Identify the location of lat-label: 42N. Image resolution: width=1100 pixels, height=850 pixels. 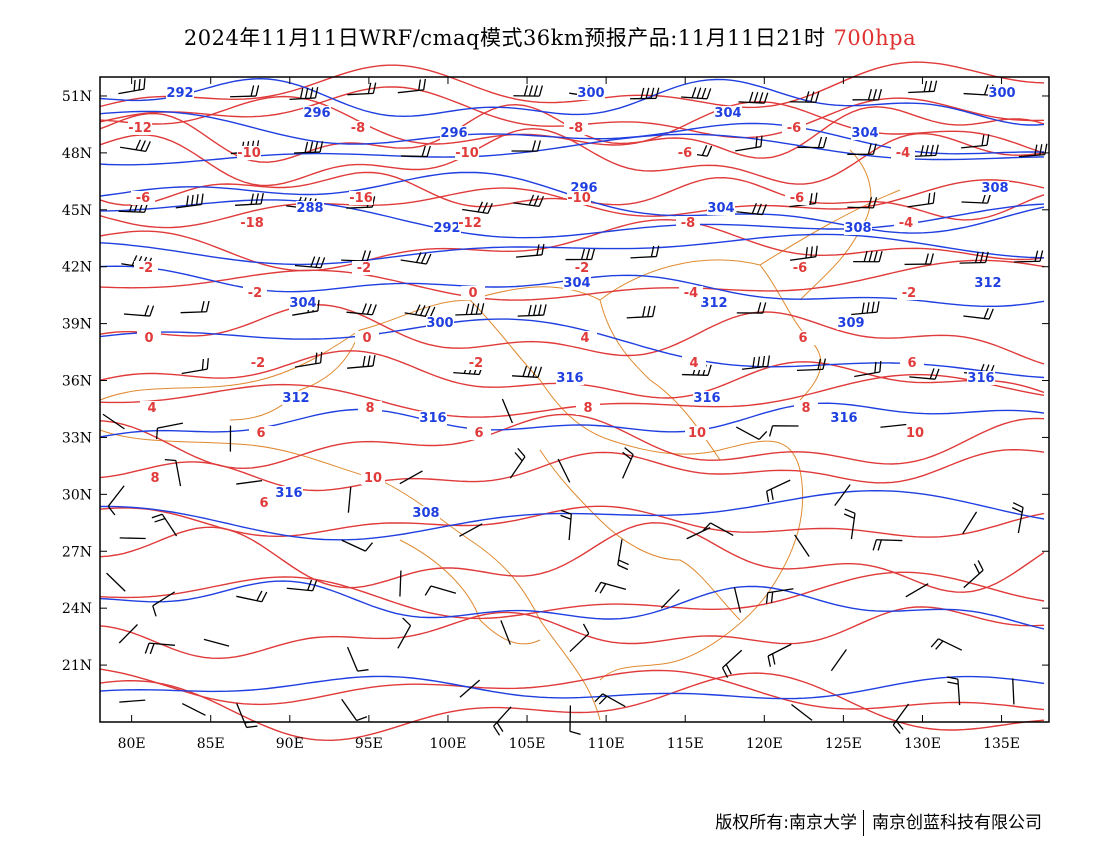
(77, 268).